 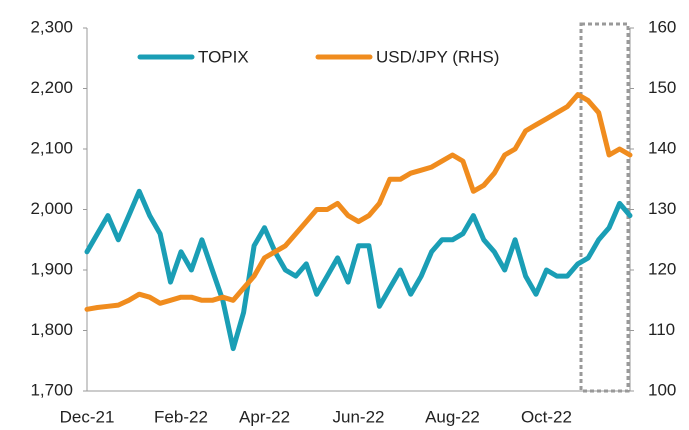 What do you see at coordinates (662, 268) in the screenshot?
I see `y2-tick-label: 120` at bounding box center [662, 268].